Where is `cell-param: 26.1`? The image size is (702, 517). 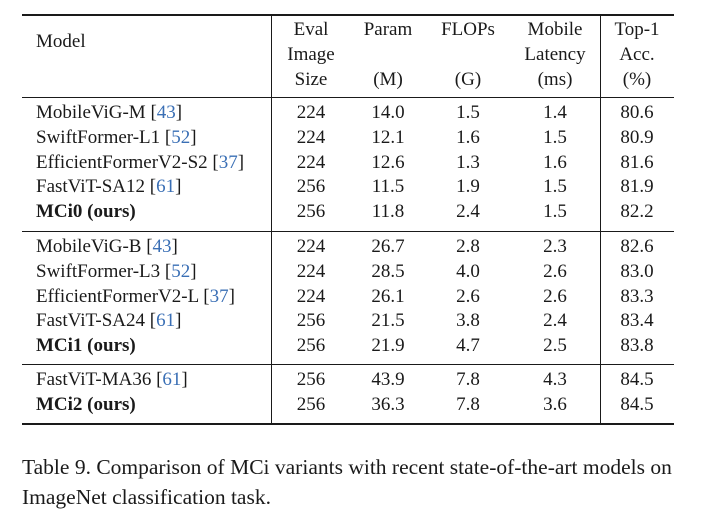 cell-param: 26.1 is located at coordinates (388, 296).